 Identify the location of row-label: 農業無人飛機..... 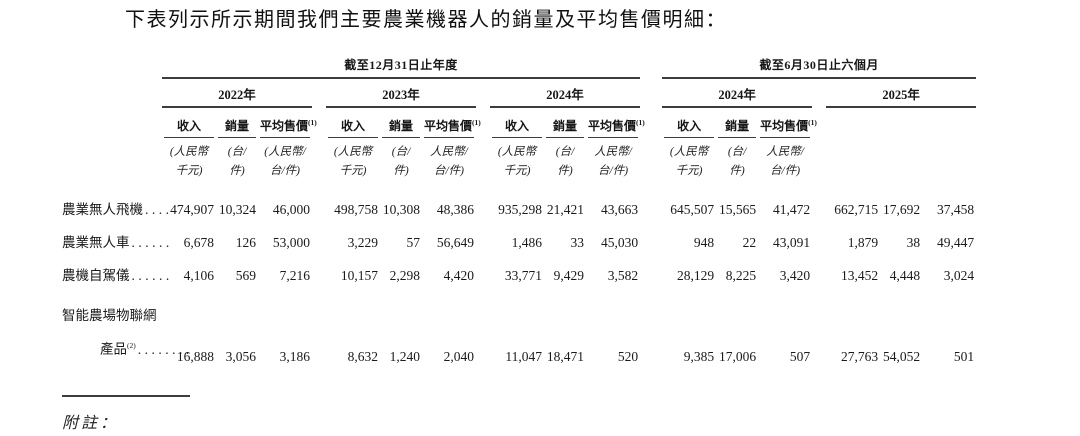
(117, 209).